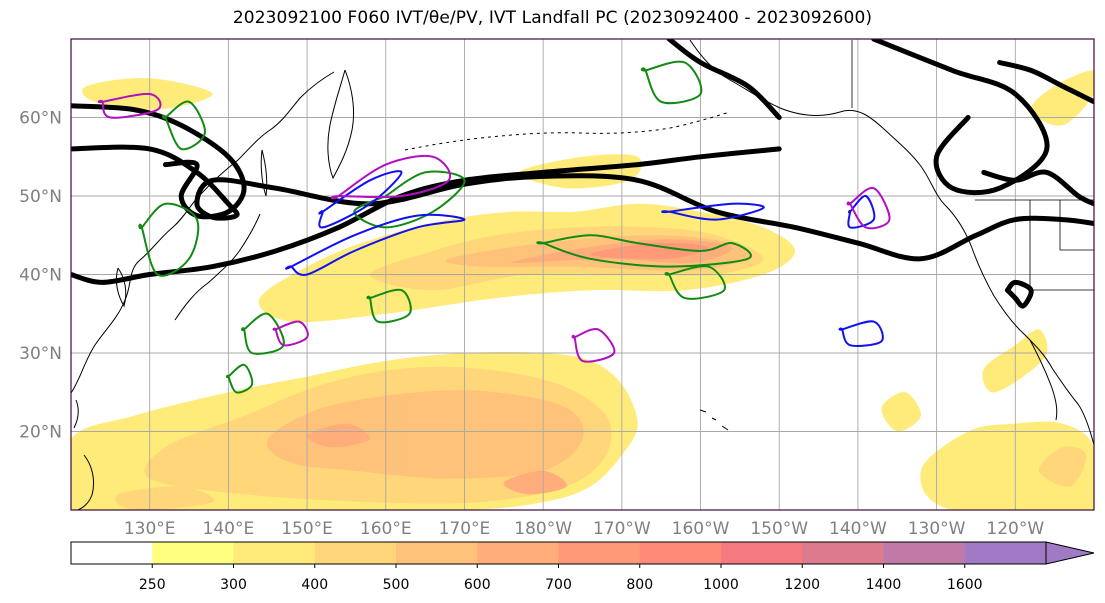 This screenshot has height=603, width=1105. What do you see at coordinates (40, 354) in the screenshot?
I see `y-tick-label: 30°N` at bounding box center [40, 354].